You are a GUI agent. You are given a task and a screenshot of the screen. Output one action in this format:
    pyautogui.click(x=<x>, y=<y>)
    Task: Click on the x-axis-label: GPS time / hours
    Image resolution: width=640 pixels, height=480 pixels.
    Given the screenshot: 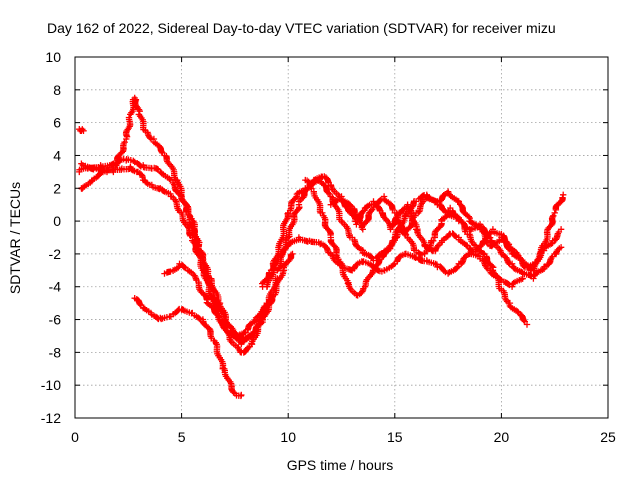 What is the action you would take?
    pyautogui.click(x=340, y=465)
    